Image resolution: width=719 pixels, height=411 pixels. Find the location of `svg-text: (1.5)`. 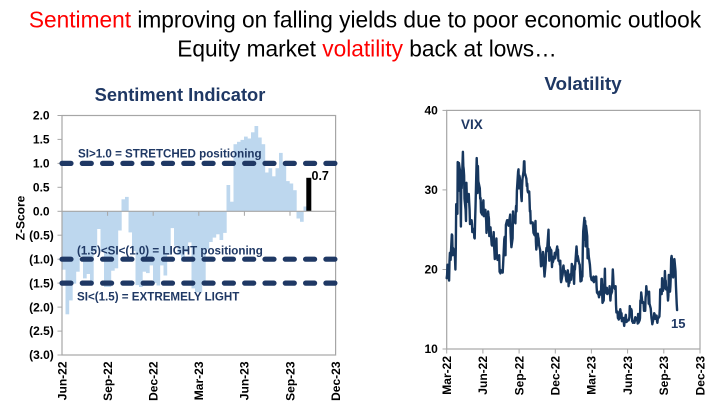

svg-text: (1.5) is located at coordinates (41, 283).